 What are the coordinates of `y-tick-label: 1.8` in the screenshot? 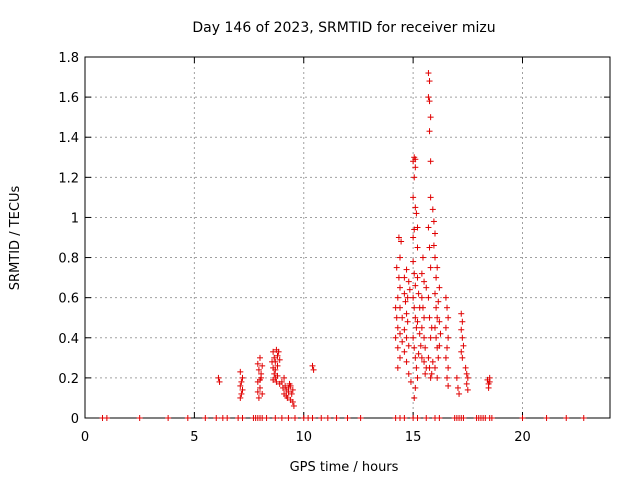 It's located at (68, 58).